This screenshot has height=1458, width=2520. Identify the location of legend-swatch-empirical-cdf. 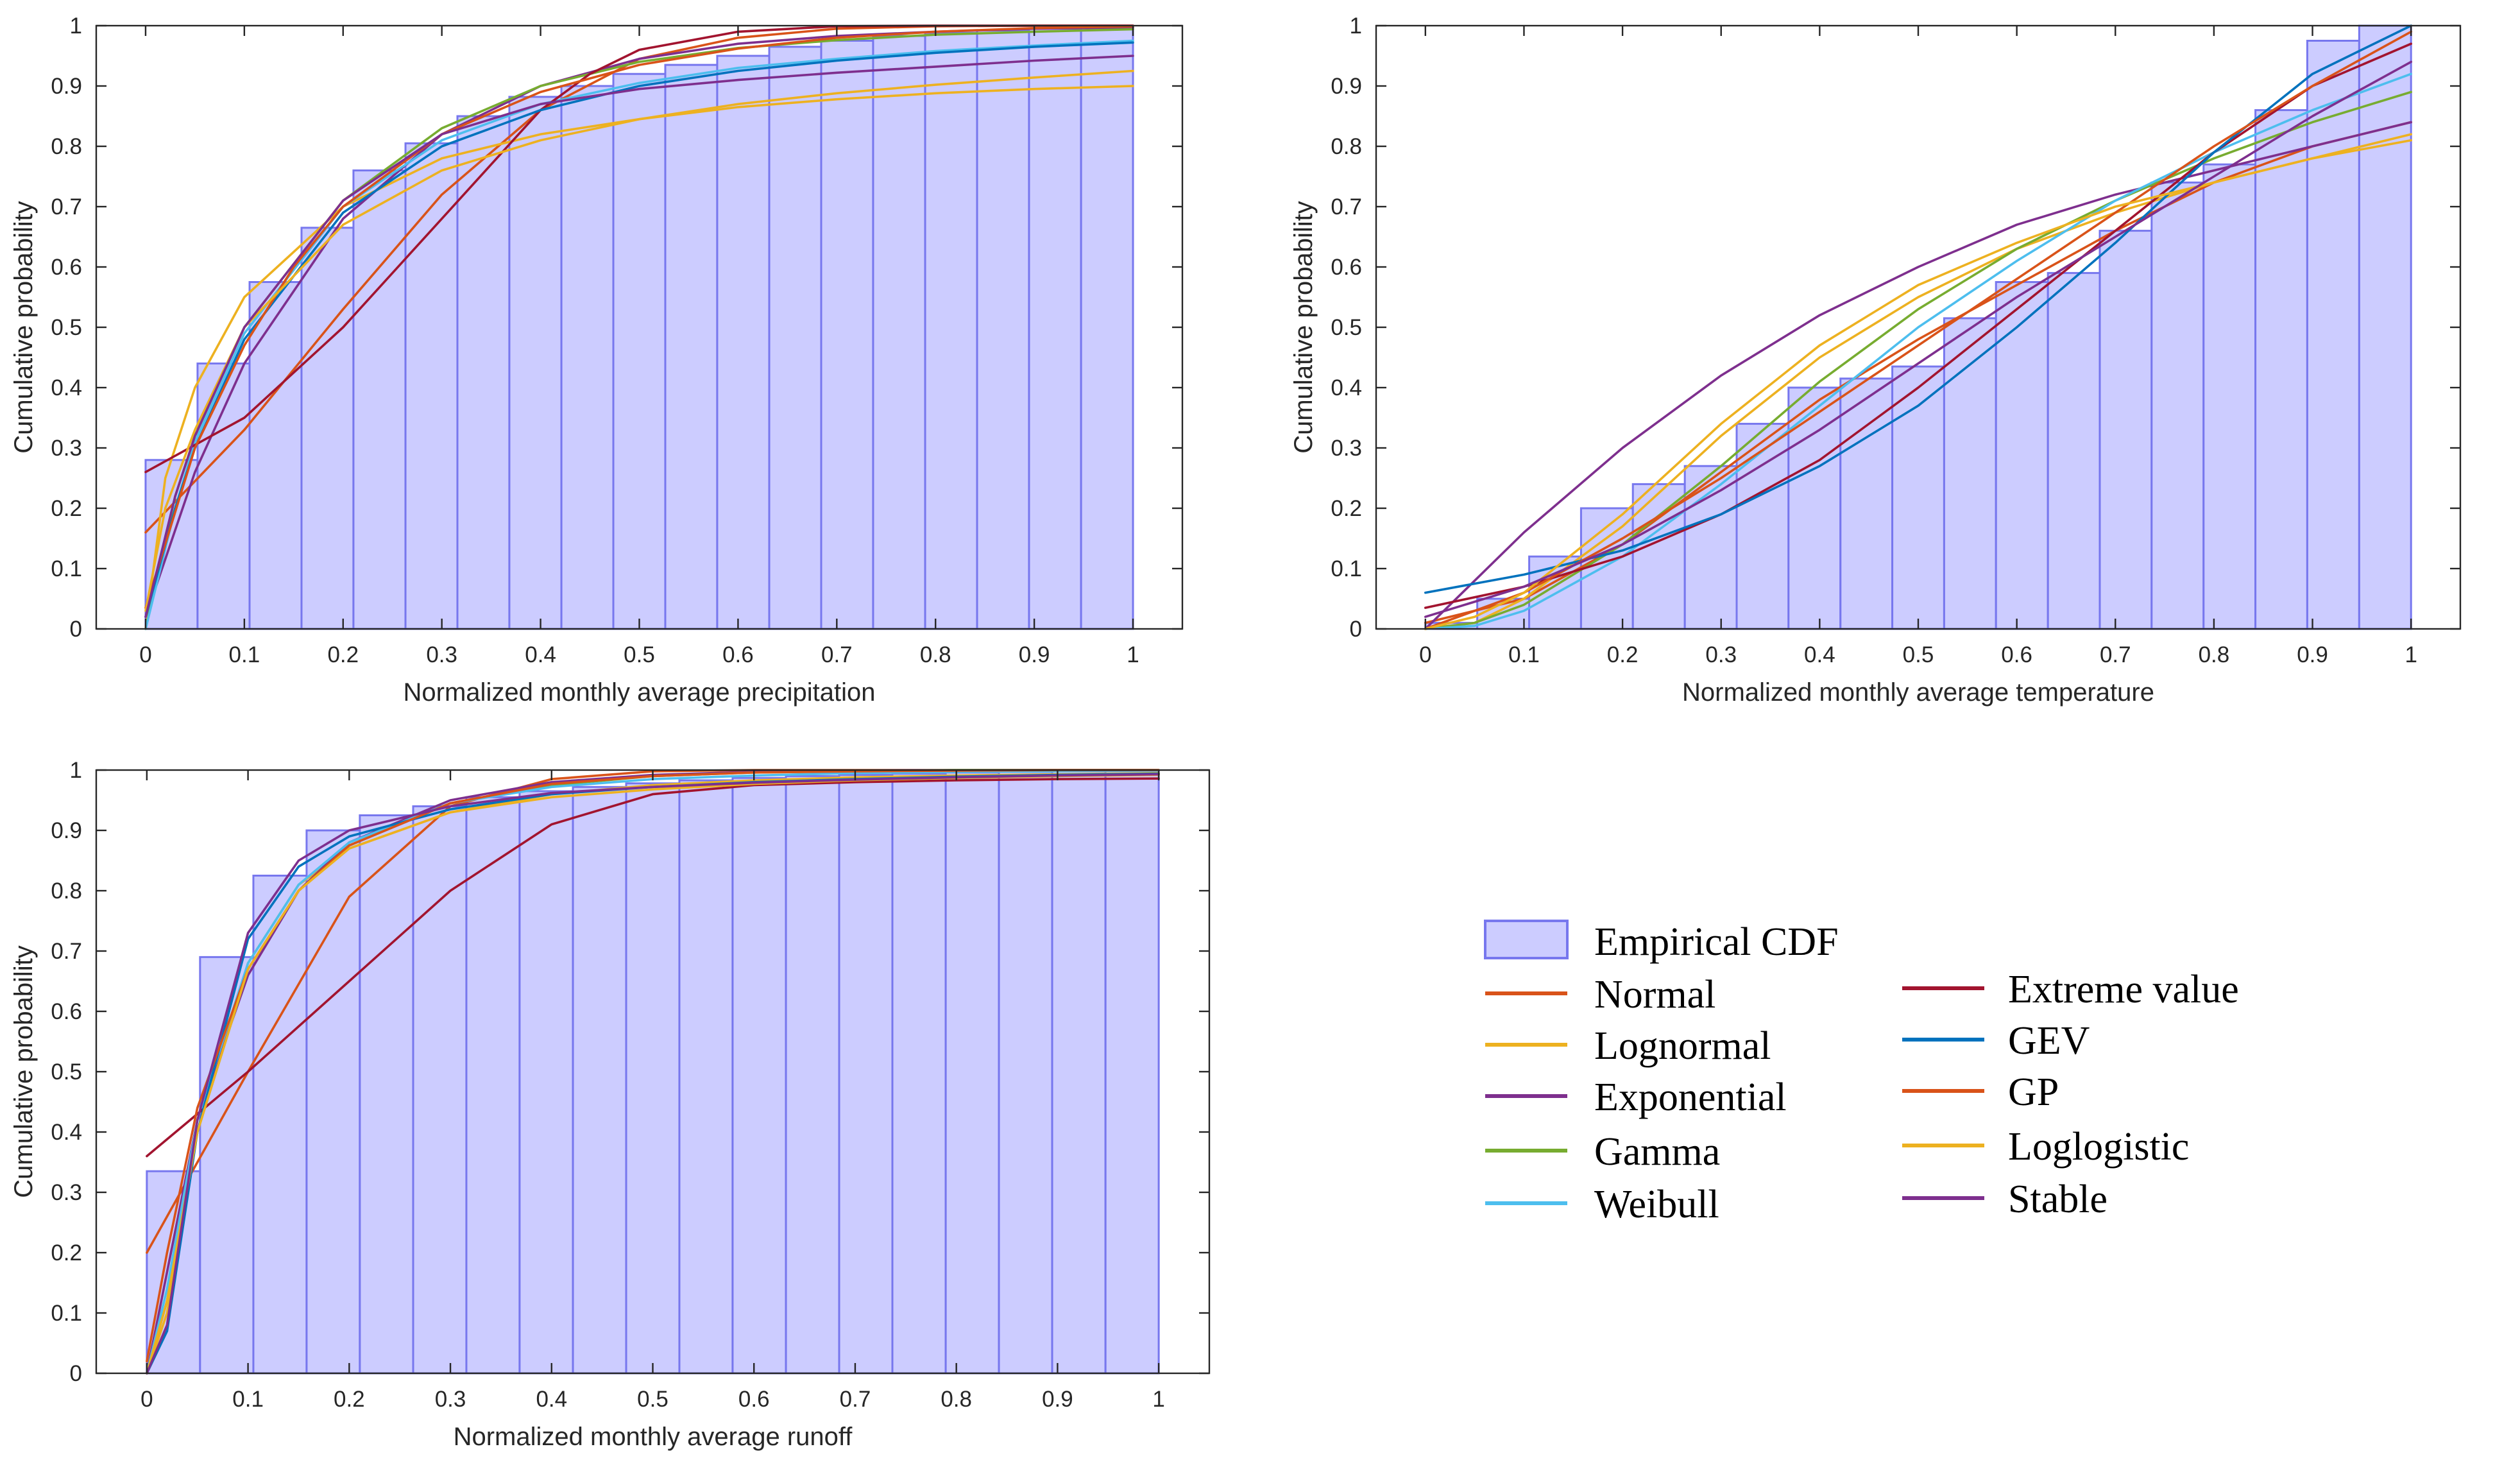
(1526, 939).